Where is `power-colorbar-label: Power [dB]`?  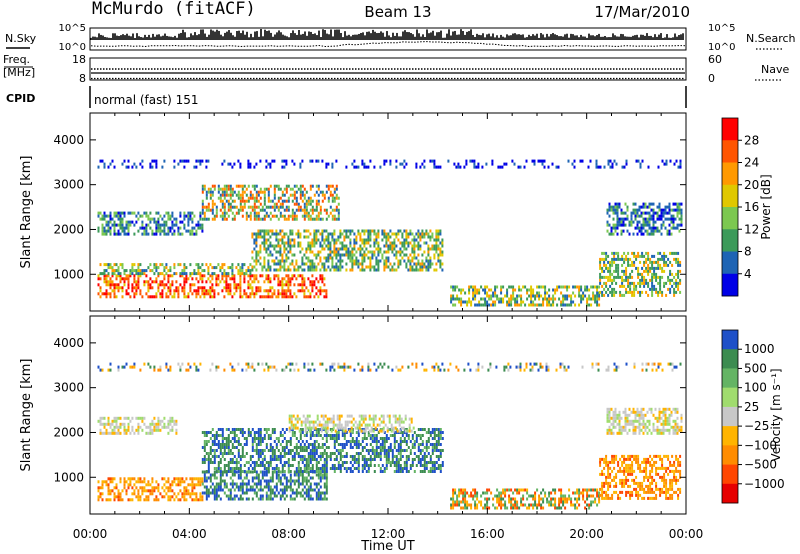
power-colorbar-label: Power [dB] is located at coordinates (766, 206).